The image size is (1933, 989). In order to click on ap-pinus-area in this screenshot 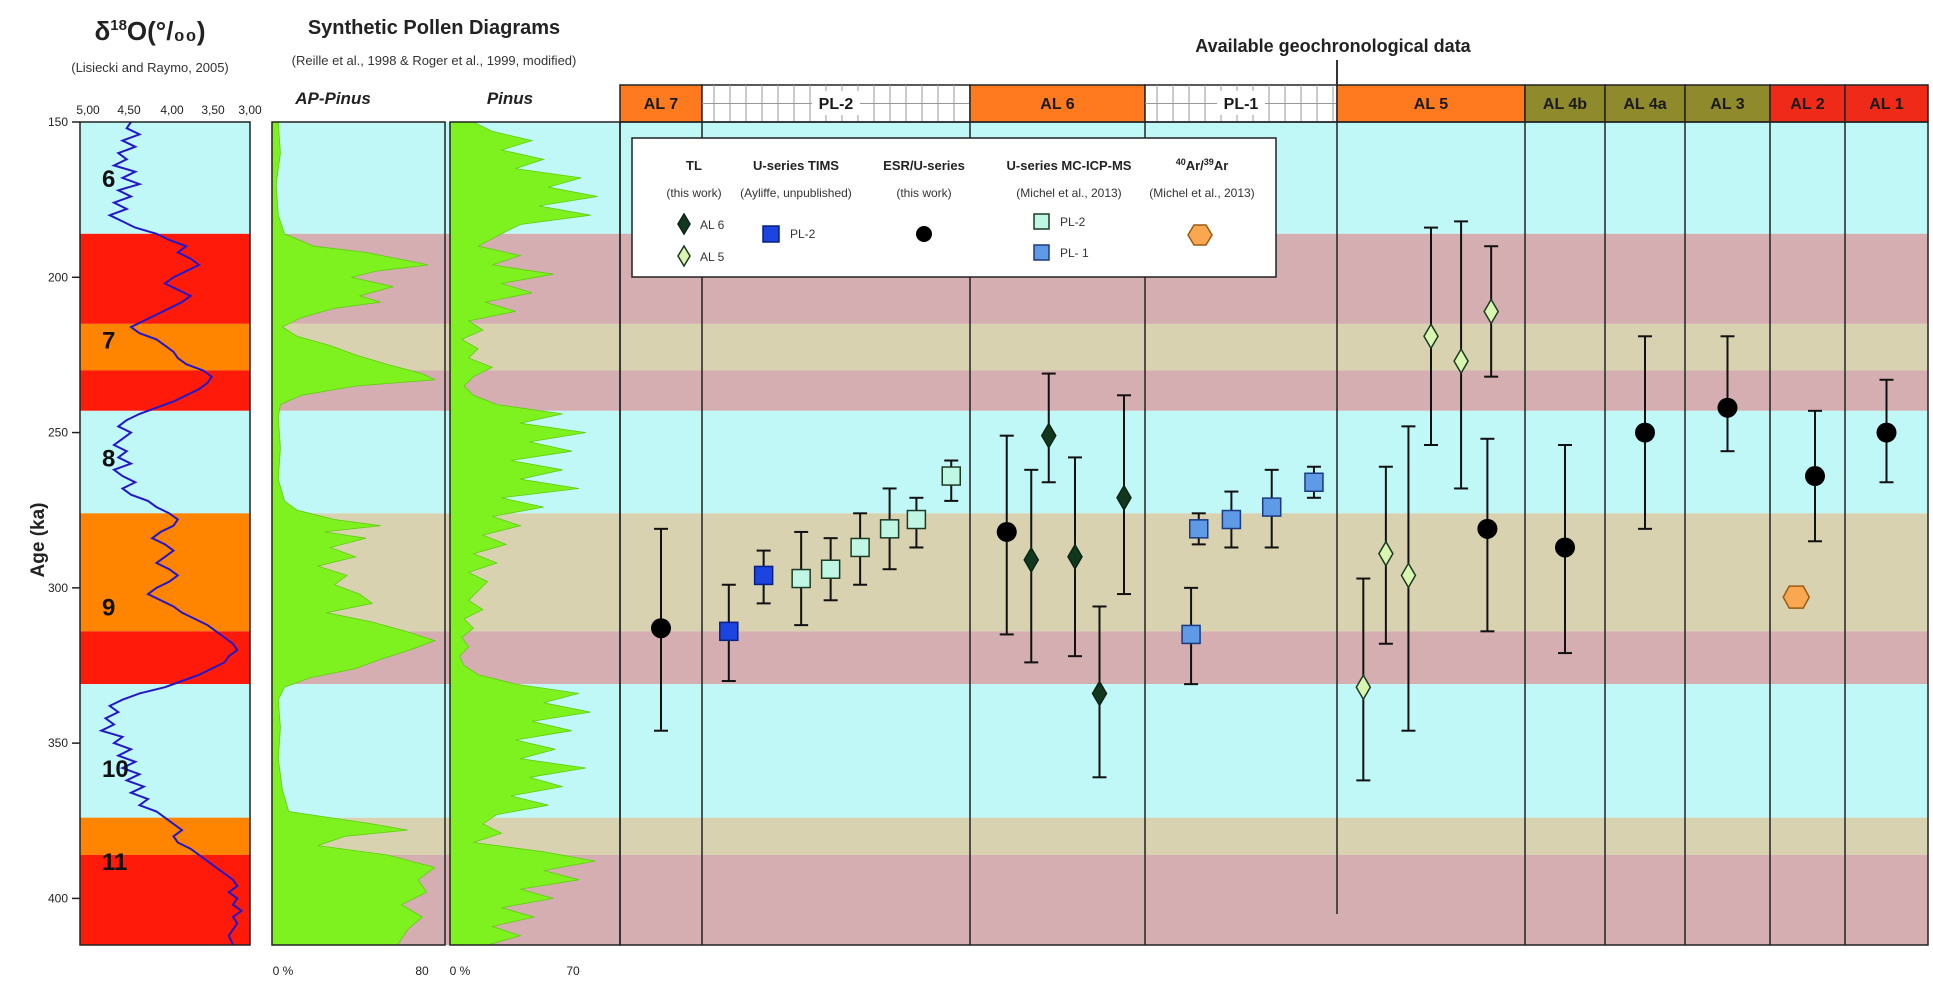, I will do `click(354, 533)`.